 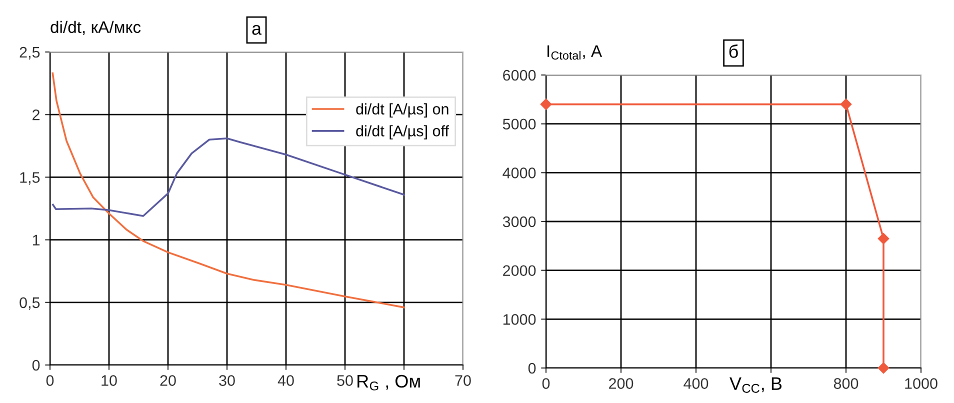 I want to click on y-tick-label: 2, so click(x=36, y=114).